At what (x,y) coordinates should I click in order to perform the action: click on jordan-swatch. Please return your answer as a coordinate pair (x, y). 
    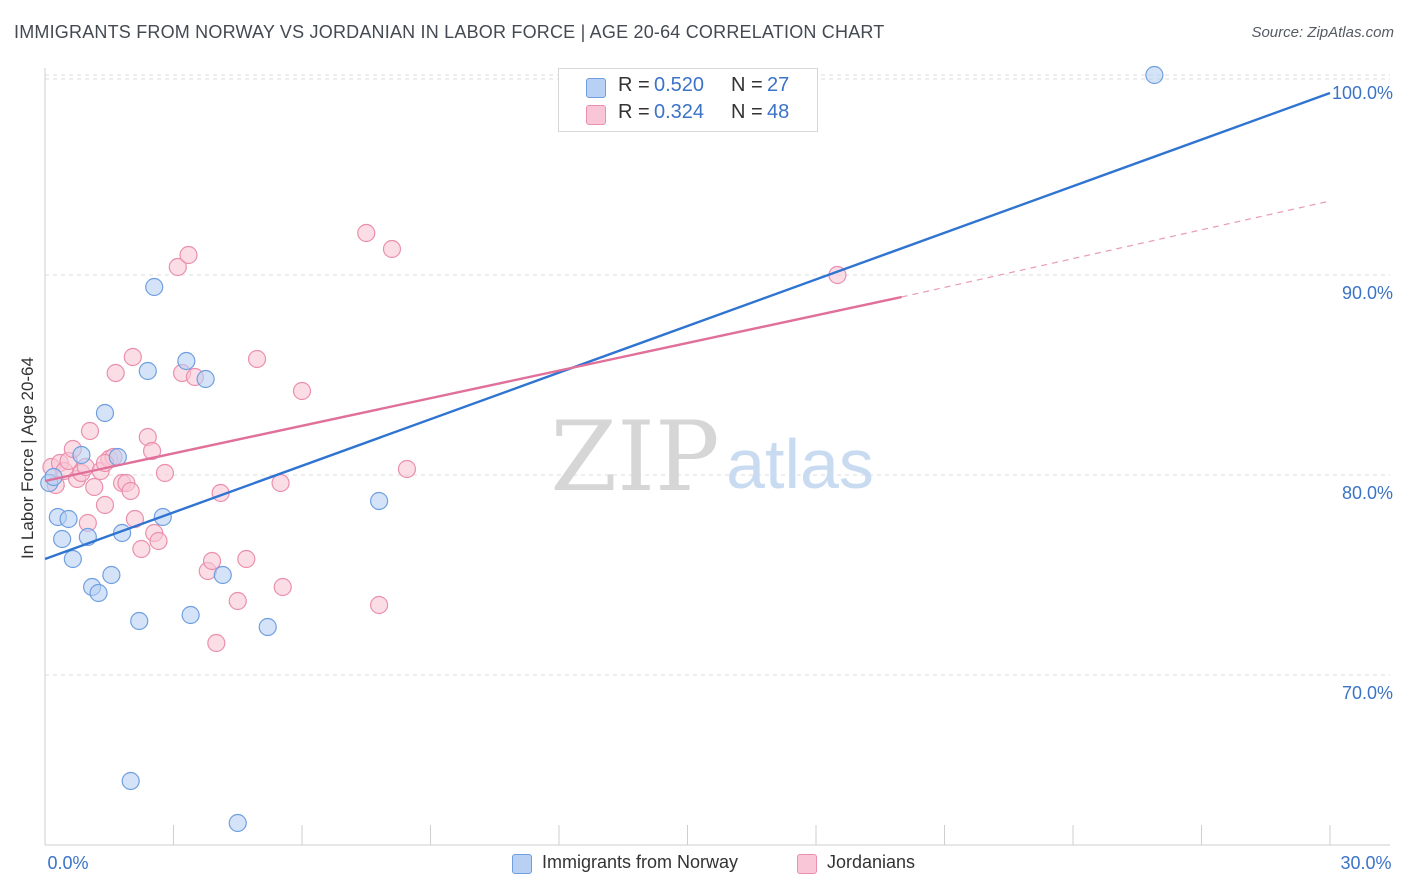
    Looking at the image, I should click on (596, 115).